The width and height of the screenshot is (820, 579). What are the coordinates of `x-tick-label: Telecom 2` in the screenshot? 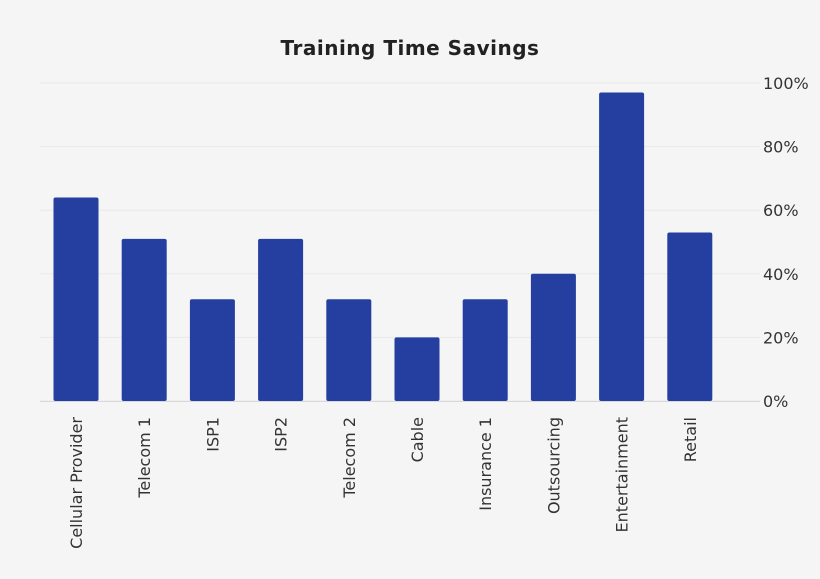 It's located at (349, 458).